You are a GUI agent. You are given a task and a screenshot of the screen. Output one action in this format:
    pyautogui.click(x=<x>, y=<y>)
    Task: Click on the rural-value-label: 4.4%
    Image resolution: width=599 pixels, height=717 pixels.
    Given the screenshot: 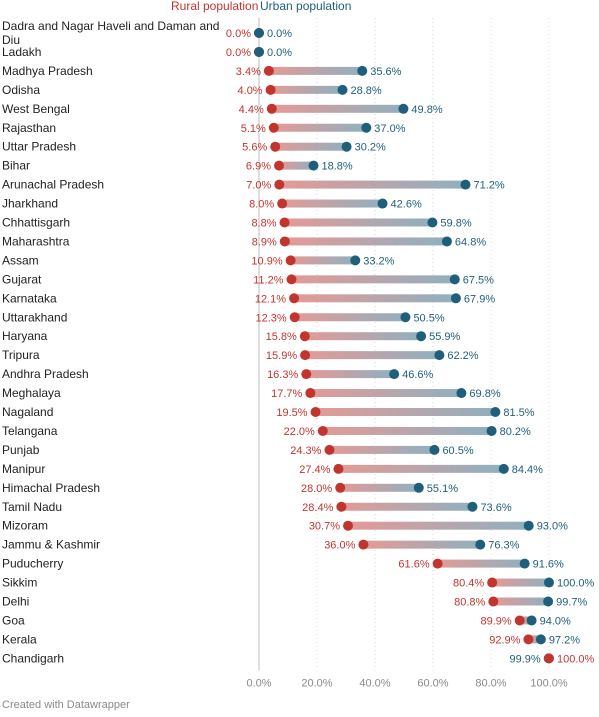 What is the action you would take?
    pyautogui.click(x=251, y=110)
    